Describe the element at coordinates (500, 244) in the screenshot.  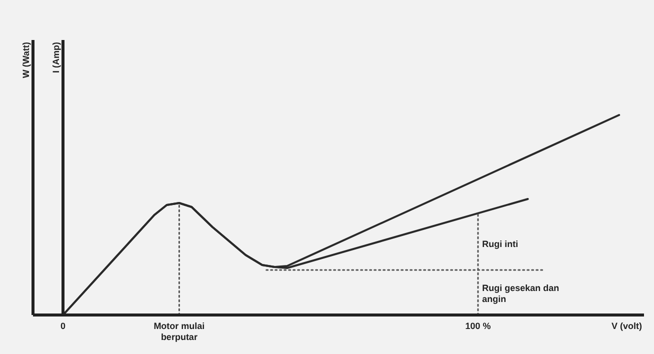
I see `annotation: Rugi inti` at that location.